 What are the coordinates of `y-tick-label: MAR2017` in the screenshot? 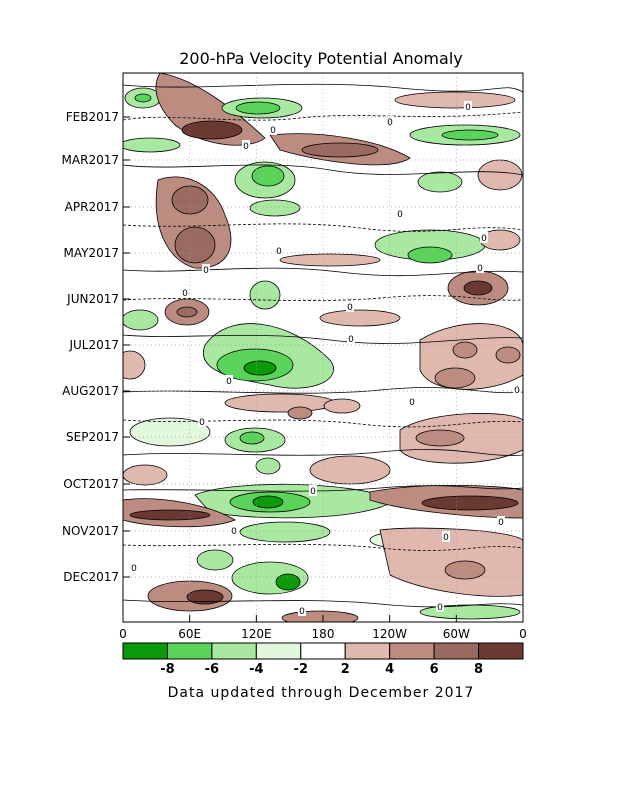 It's located at (90, 160).